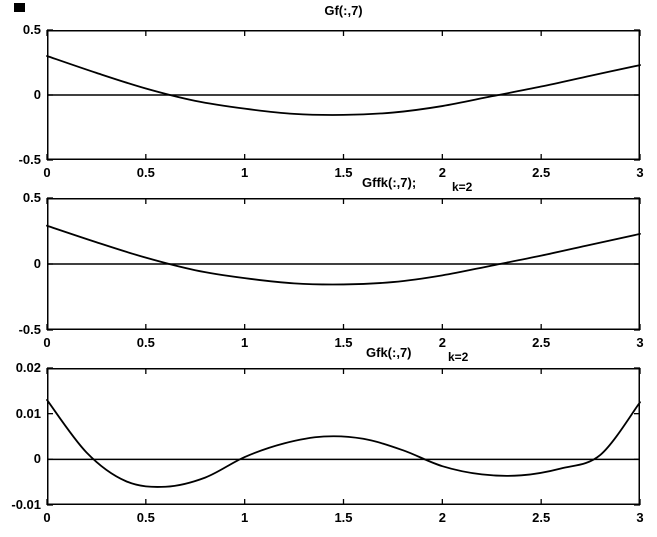 Image resolution: width=657 pixels, height=537 pixels. I want to click on subplot2-title: Gffk(:,7);, so click(389, 182).